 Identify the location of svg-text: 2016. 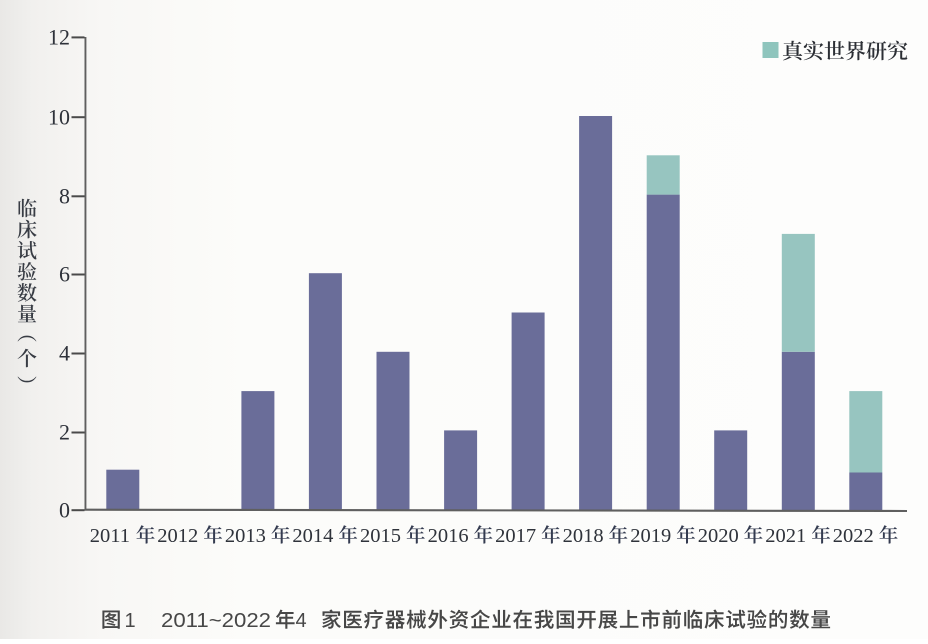
(448, 536).